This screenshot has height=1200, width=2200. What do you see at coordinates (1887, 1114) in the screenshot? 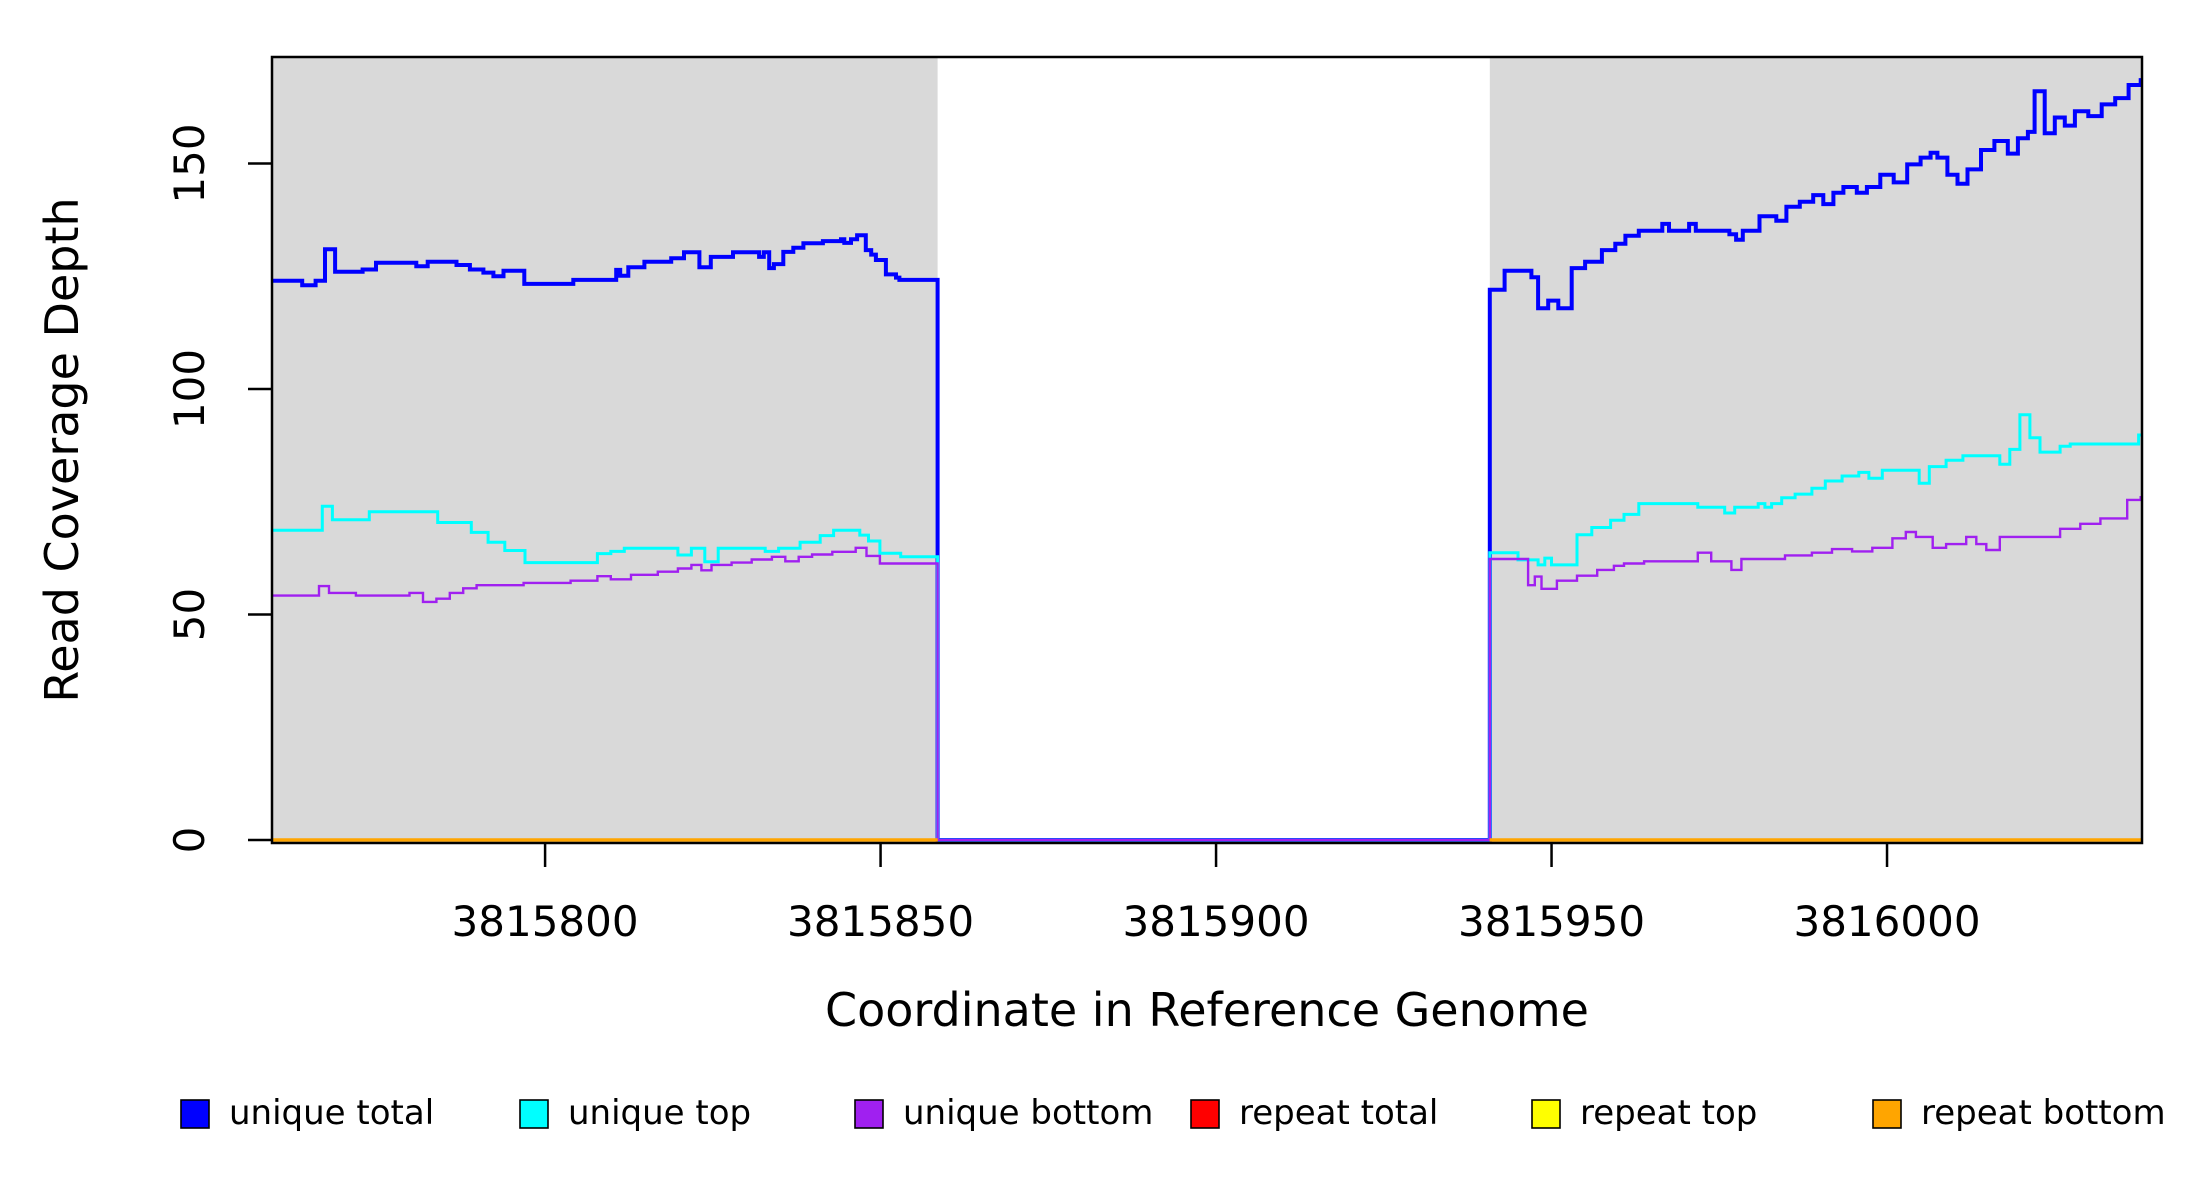
I see `legend-swatch-repeat-bottom` at bounding box center [1887, 1114].